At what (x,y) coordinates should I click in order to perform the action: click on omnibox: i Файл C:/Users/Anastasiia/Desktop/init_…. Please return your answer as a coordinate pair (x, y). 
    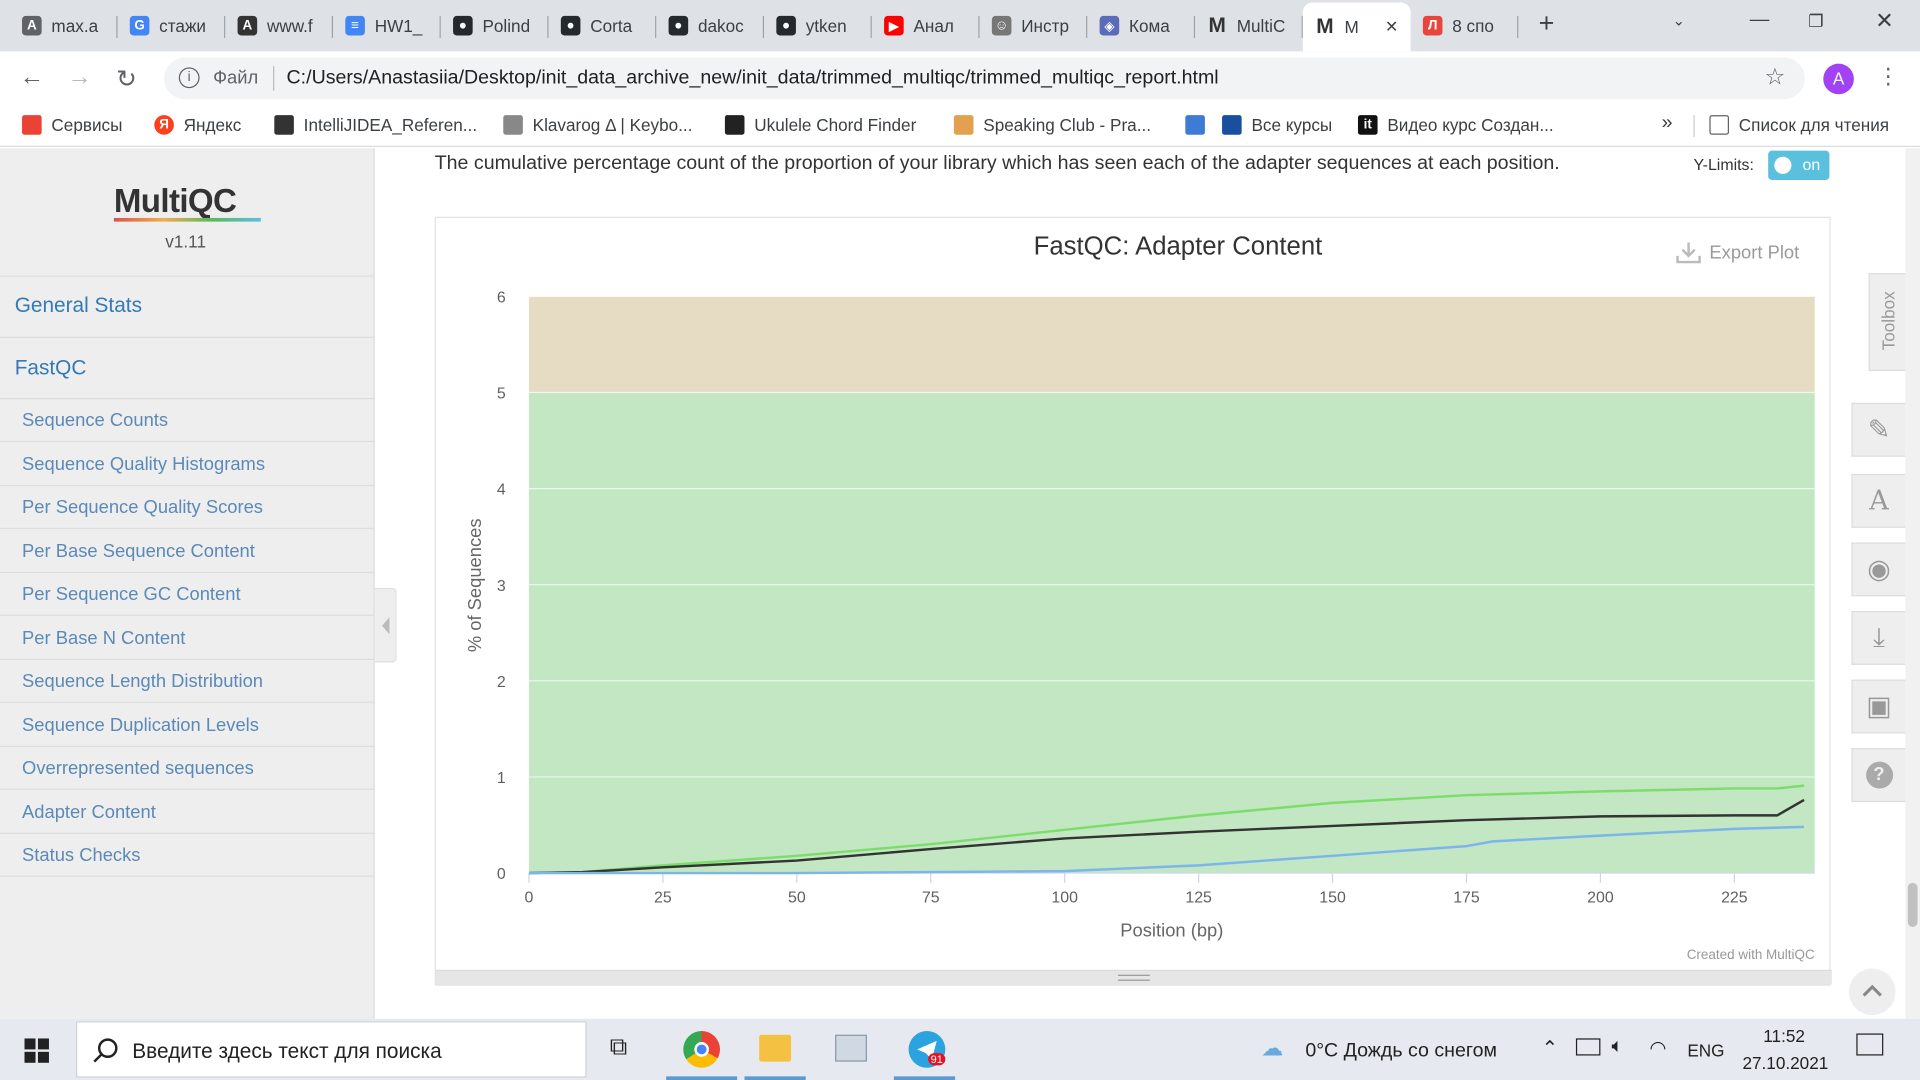
    Looking at the image, I should click on (984, 78).